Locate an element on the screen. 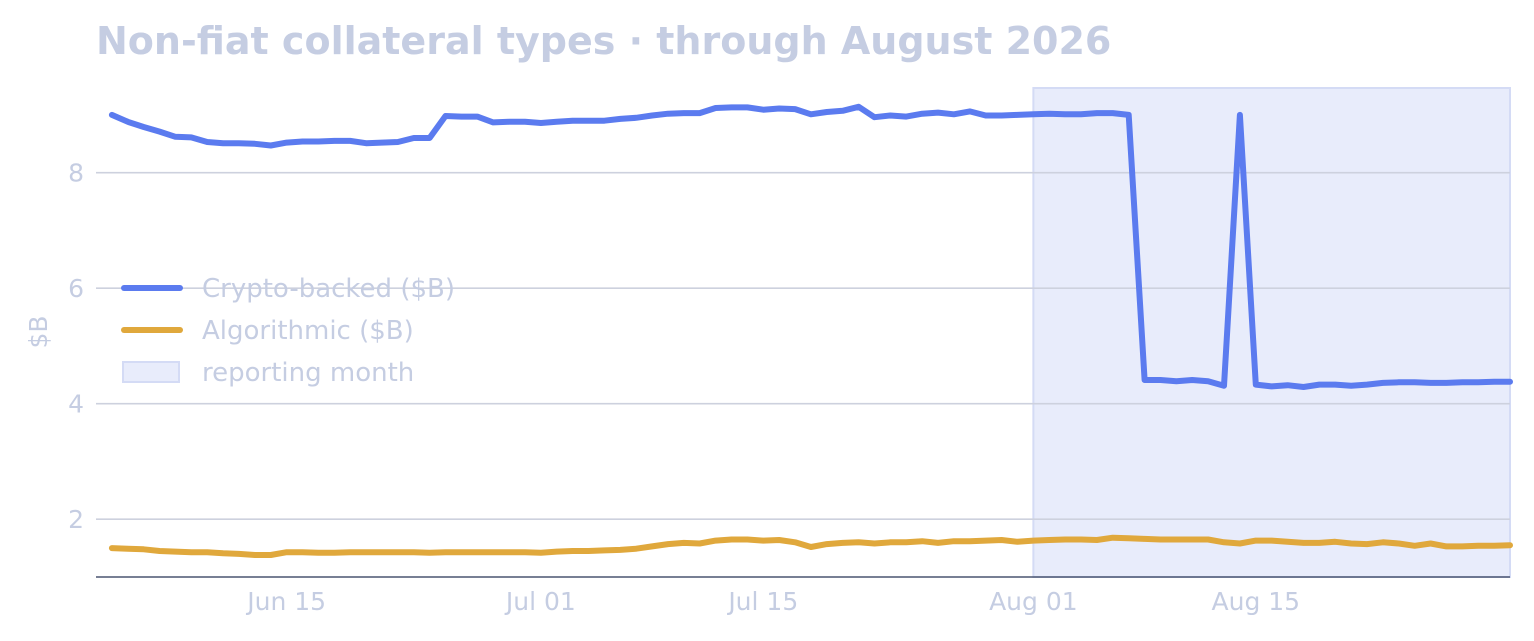 Image resolution: width=1534 pixels, height=641 pixels. x-tick-label: Aug 15 is located at coordinates (1256, 601).